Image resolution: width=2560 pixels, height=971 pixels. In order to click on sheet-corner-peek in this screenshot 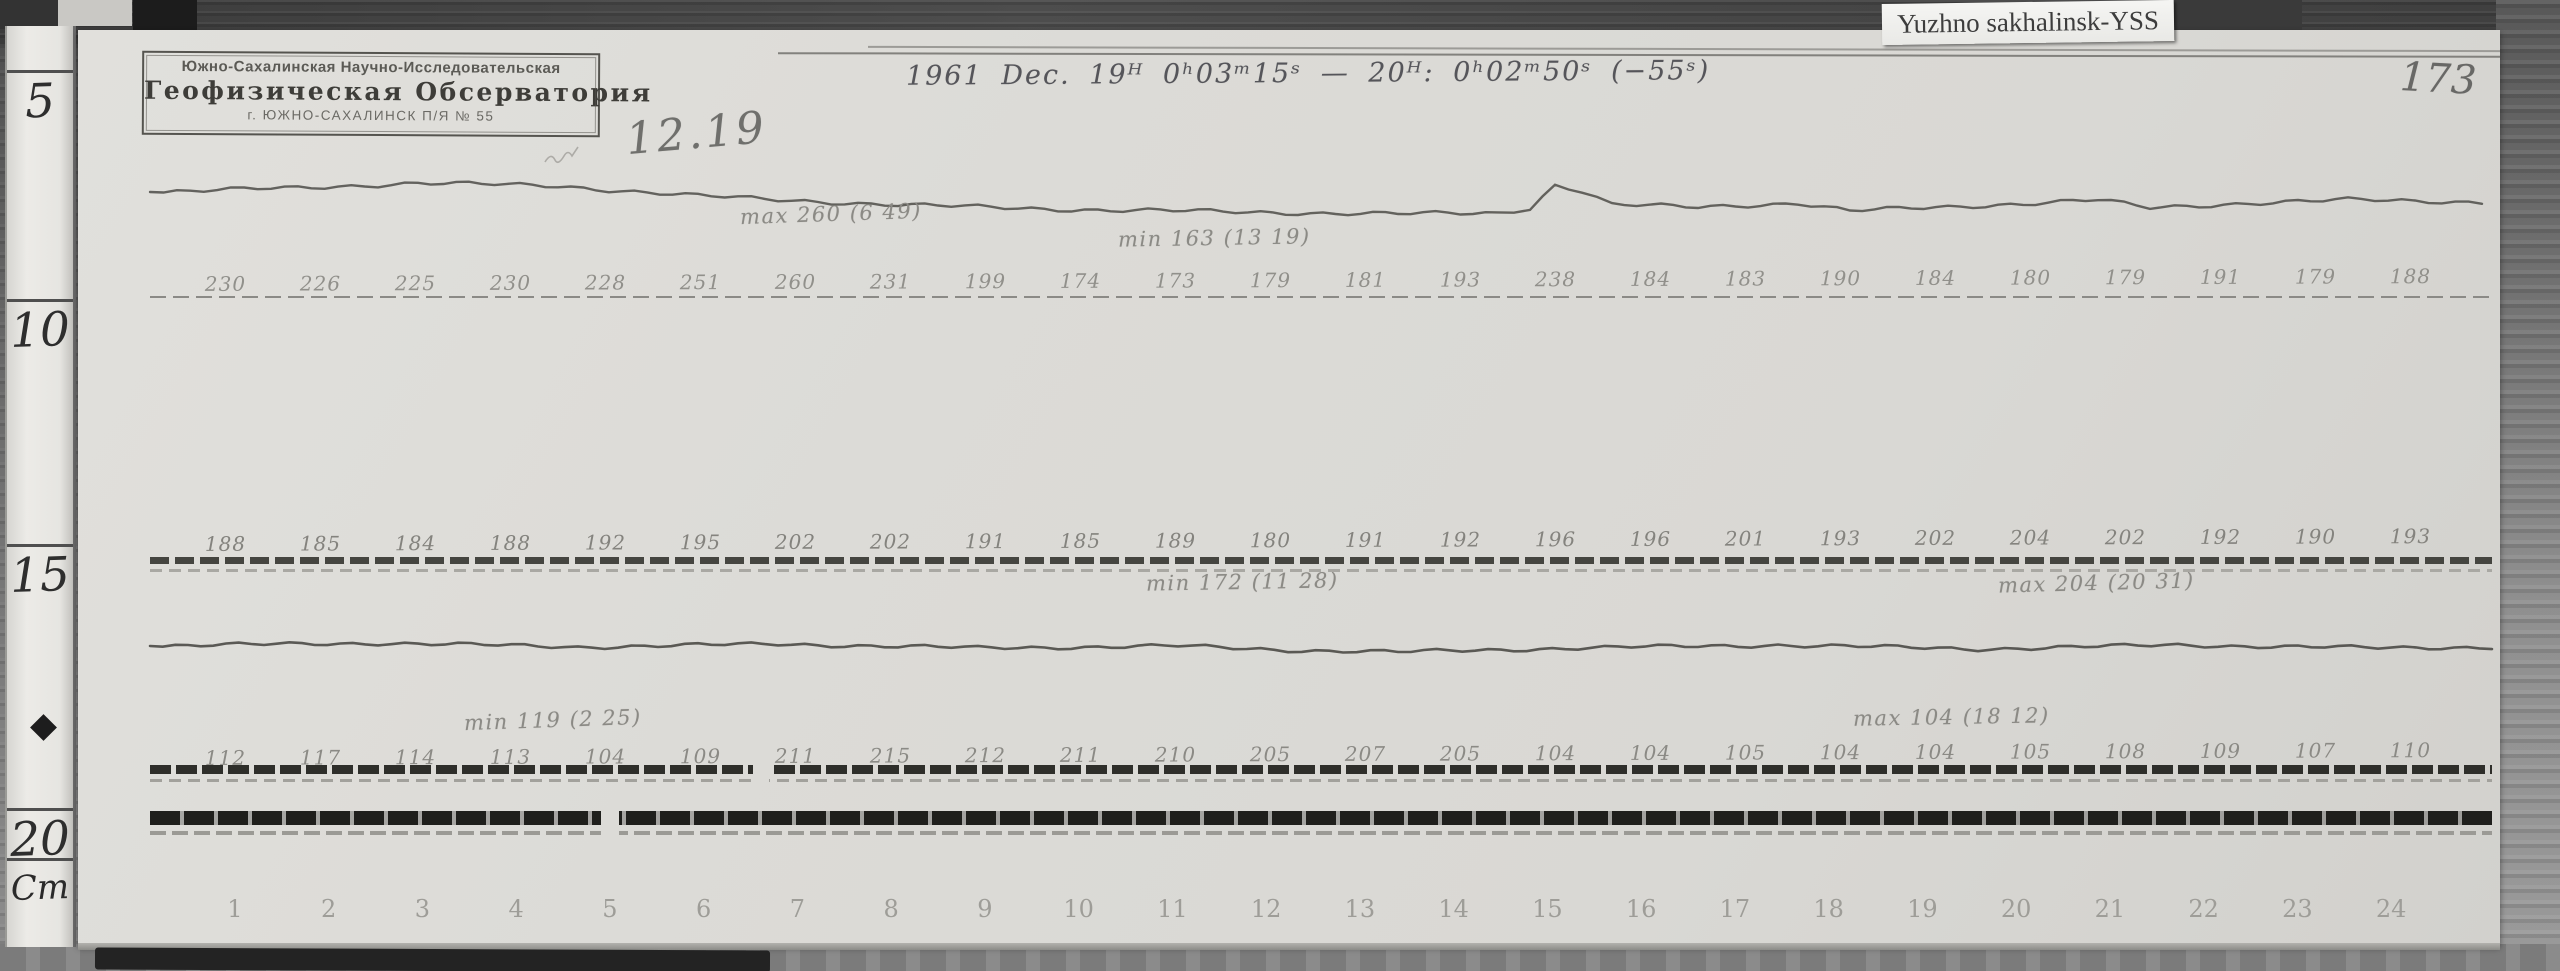, I will do `click(95, 13)`.